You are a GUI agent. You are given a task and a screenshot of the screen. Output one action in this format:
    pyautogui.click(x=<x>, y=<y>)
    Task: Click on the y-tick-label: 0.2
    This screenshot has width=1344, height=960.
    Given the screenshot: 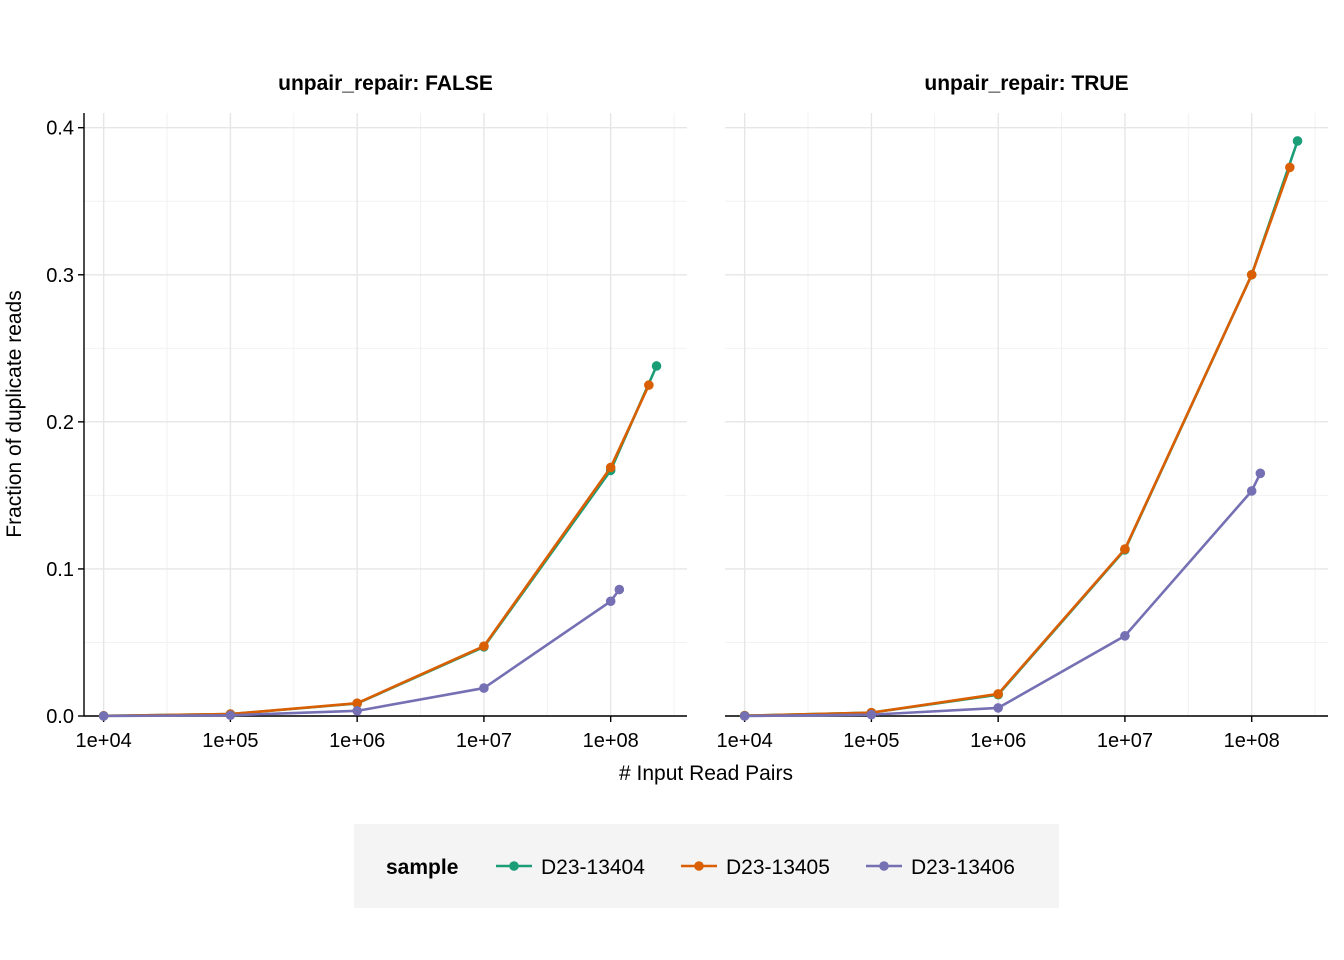 What is the action you would take?
    pyautogui.click(x=60, y=423)
    